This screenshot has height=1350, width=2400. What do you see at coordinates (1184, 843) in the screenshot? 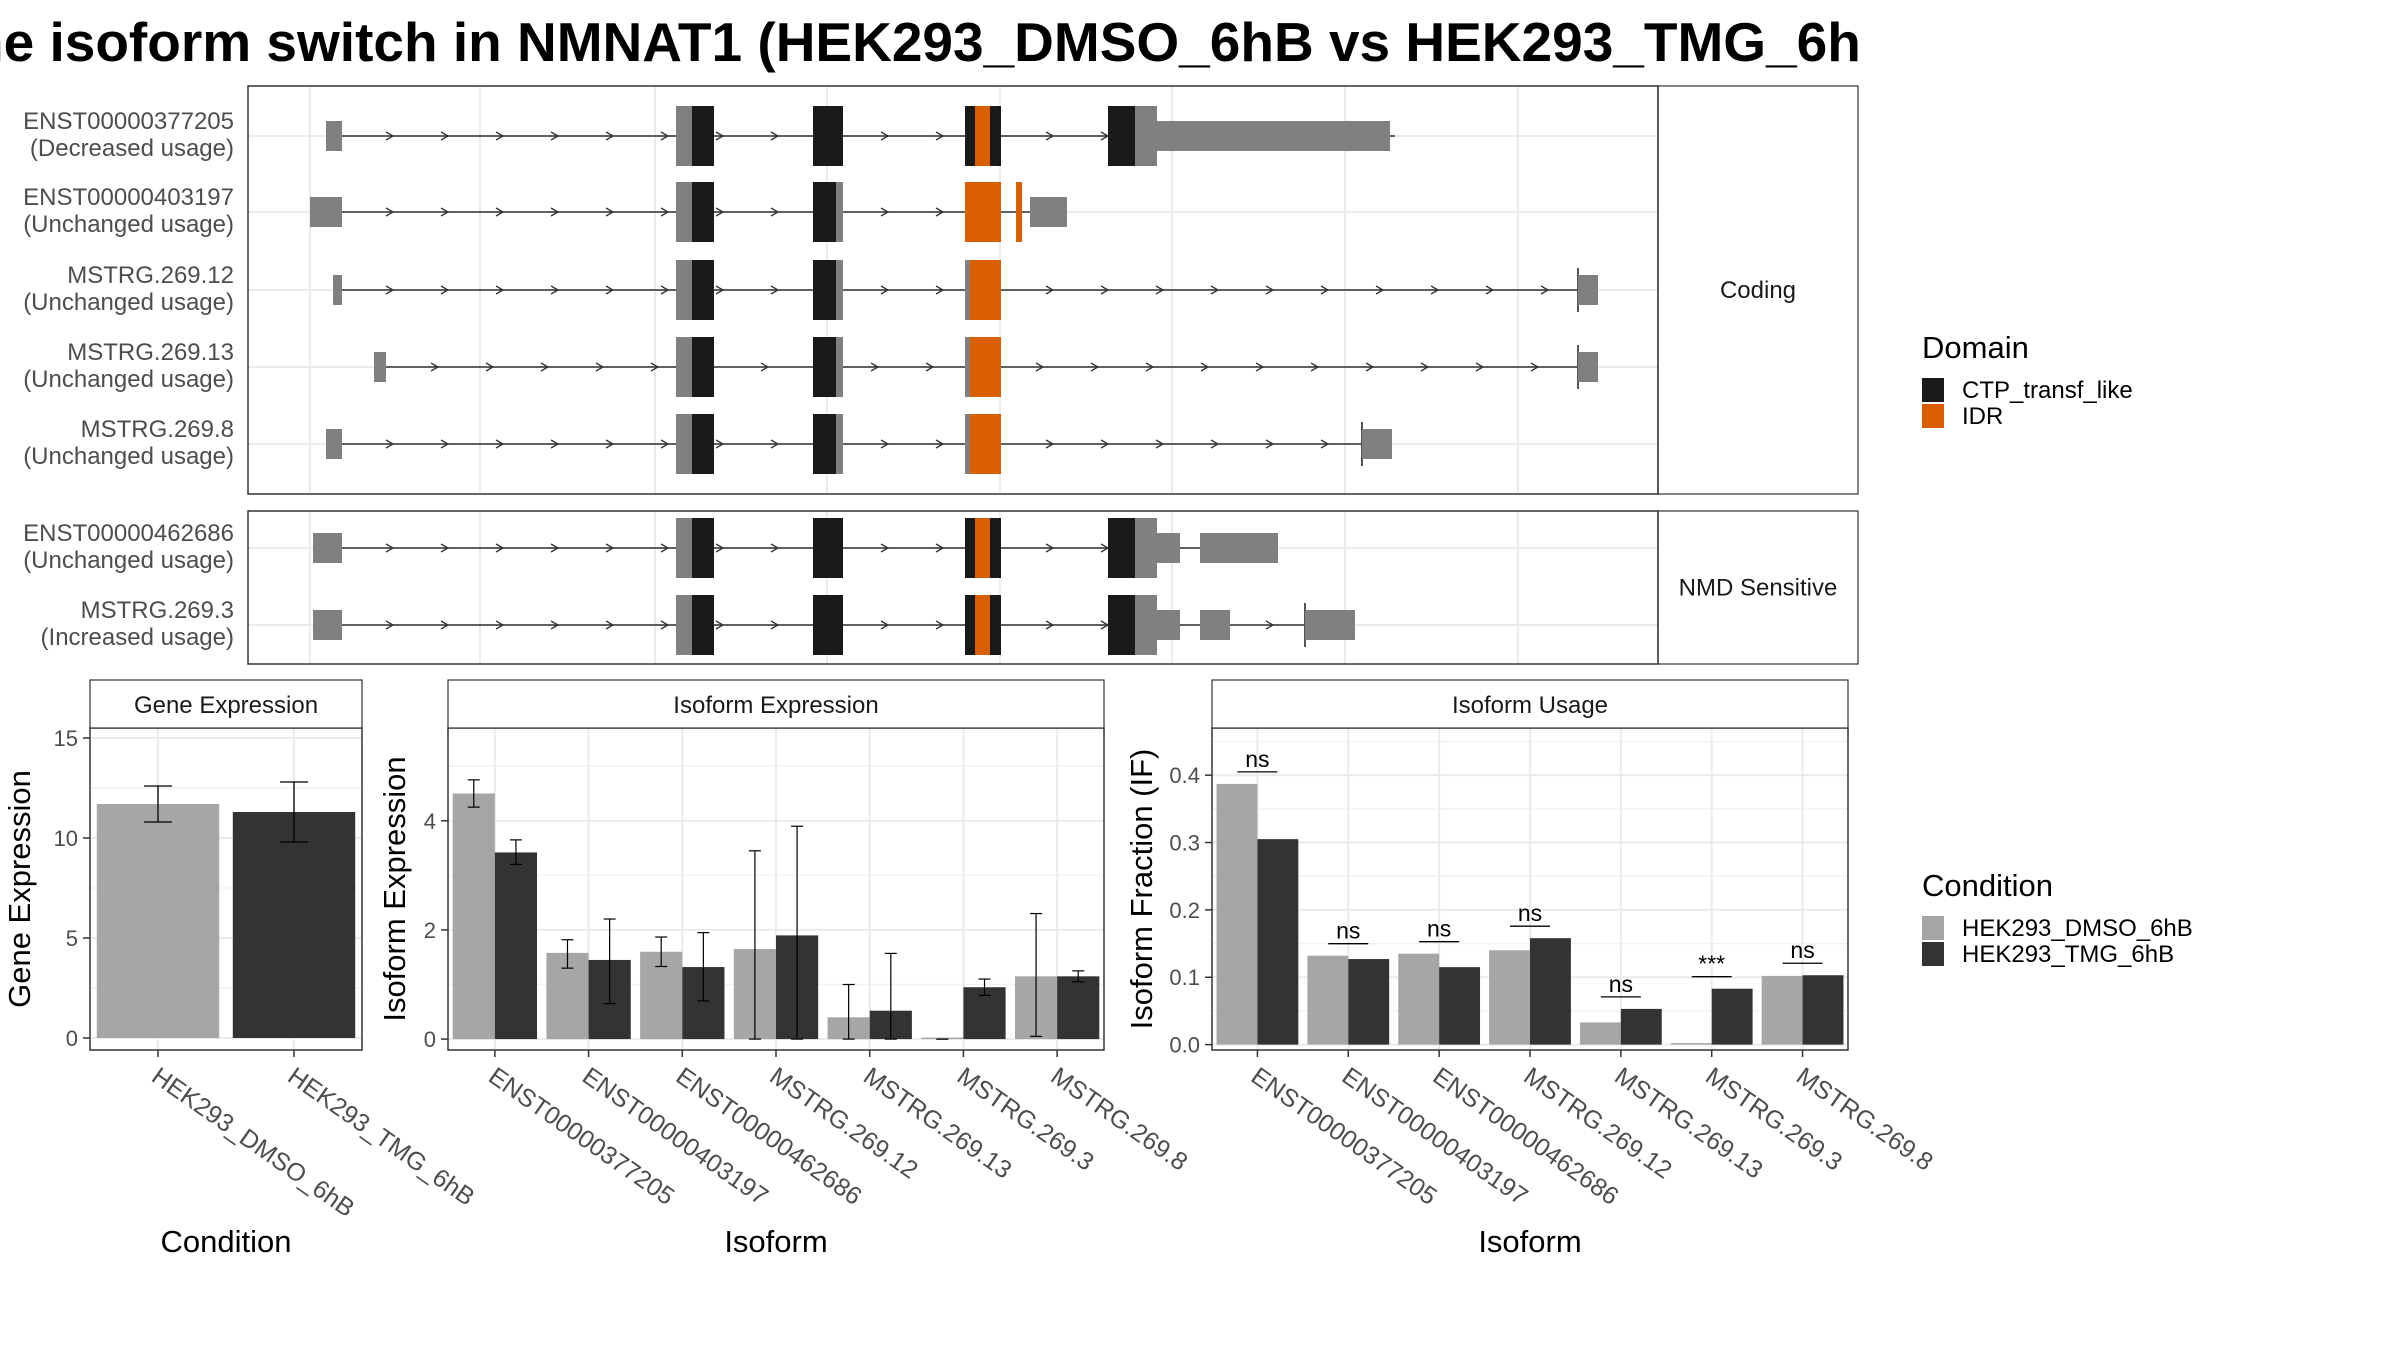
I see `y-tick-label: 0.3` at bounding box center [1184, 843].